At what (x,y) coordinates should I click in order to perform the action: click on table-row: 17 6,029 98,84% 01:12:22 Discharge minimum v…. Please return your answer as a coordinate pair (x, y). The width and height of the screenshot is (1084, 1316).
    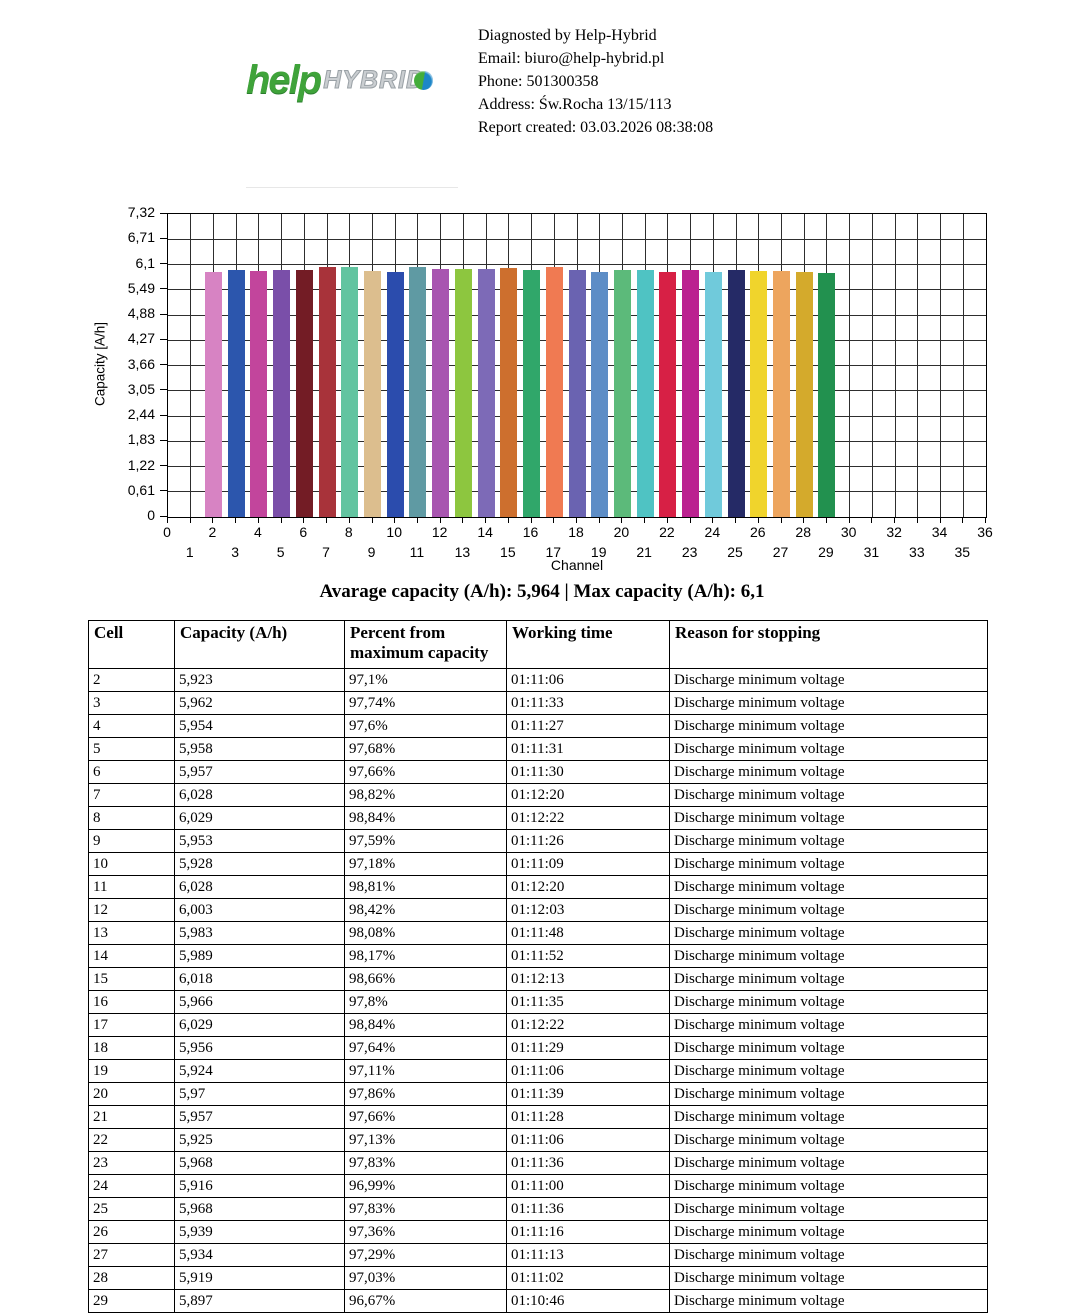
    Looking at the image, I should click on (538, 1025).